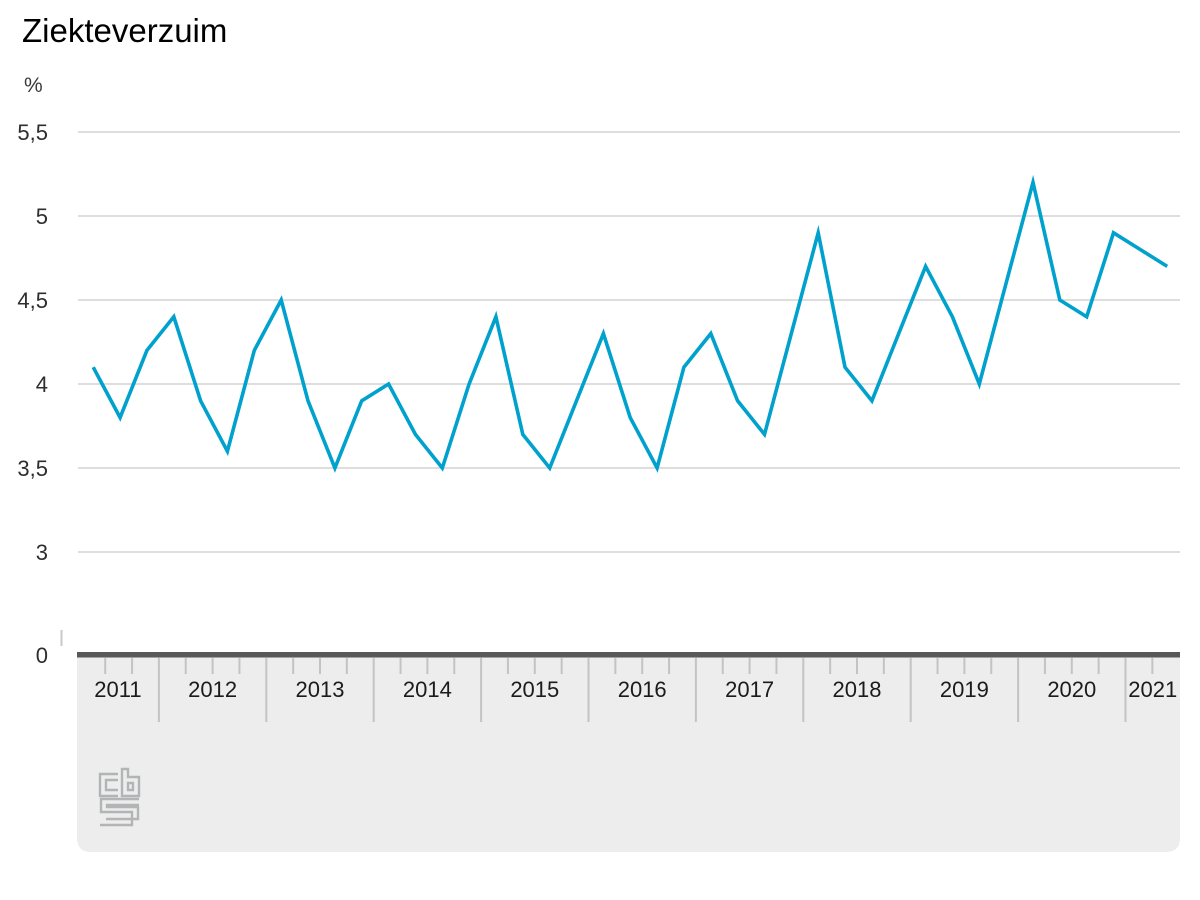 This screenshot has width=1200, height=900. What do you see at coordinates (320, 689) in the screenshot?
I see `year-label: 2013` at bounding box center [320, 689].